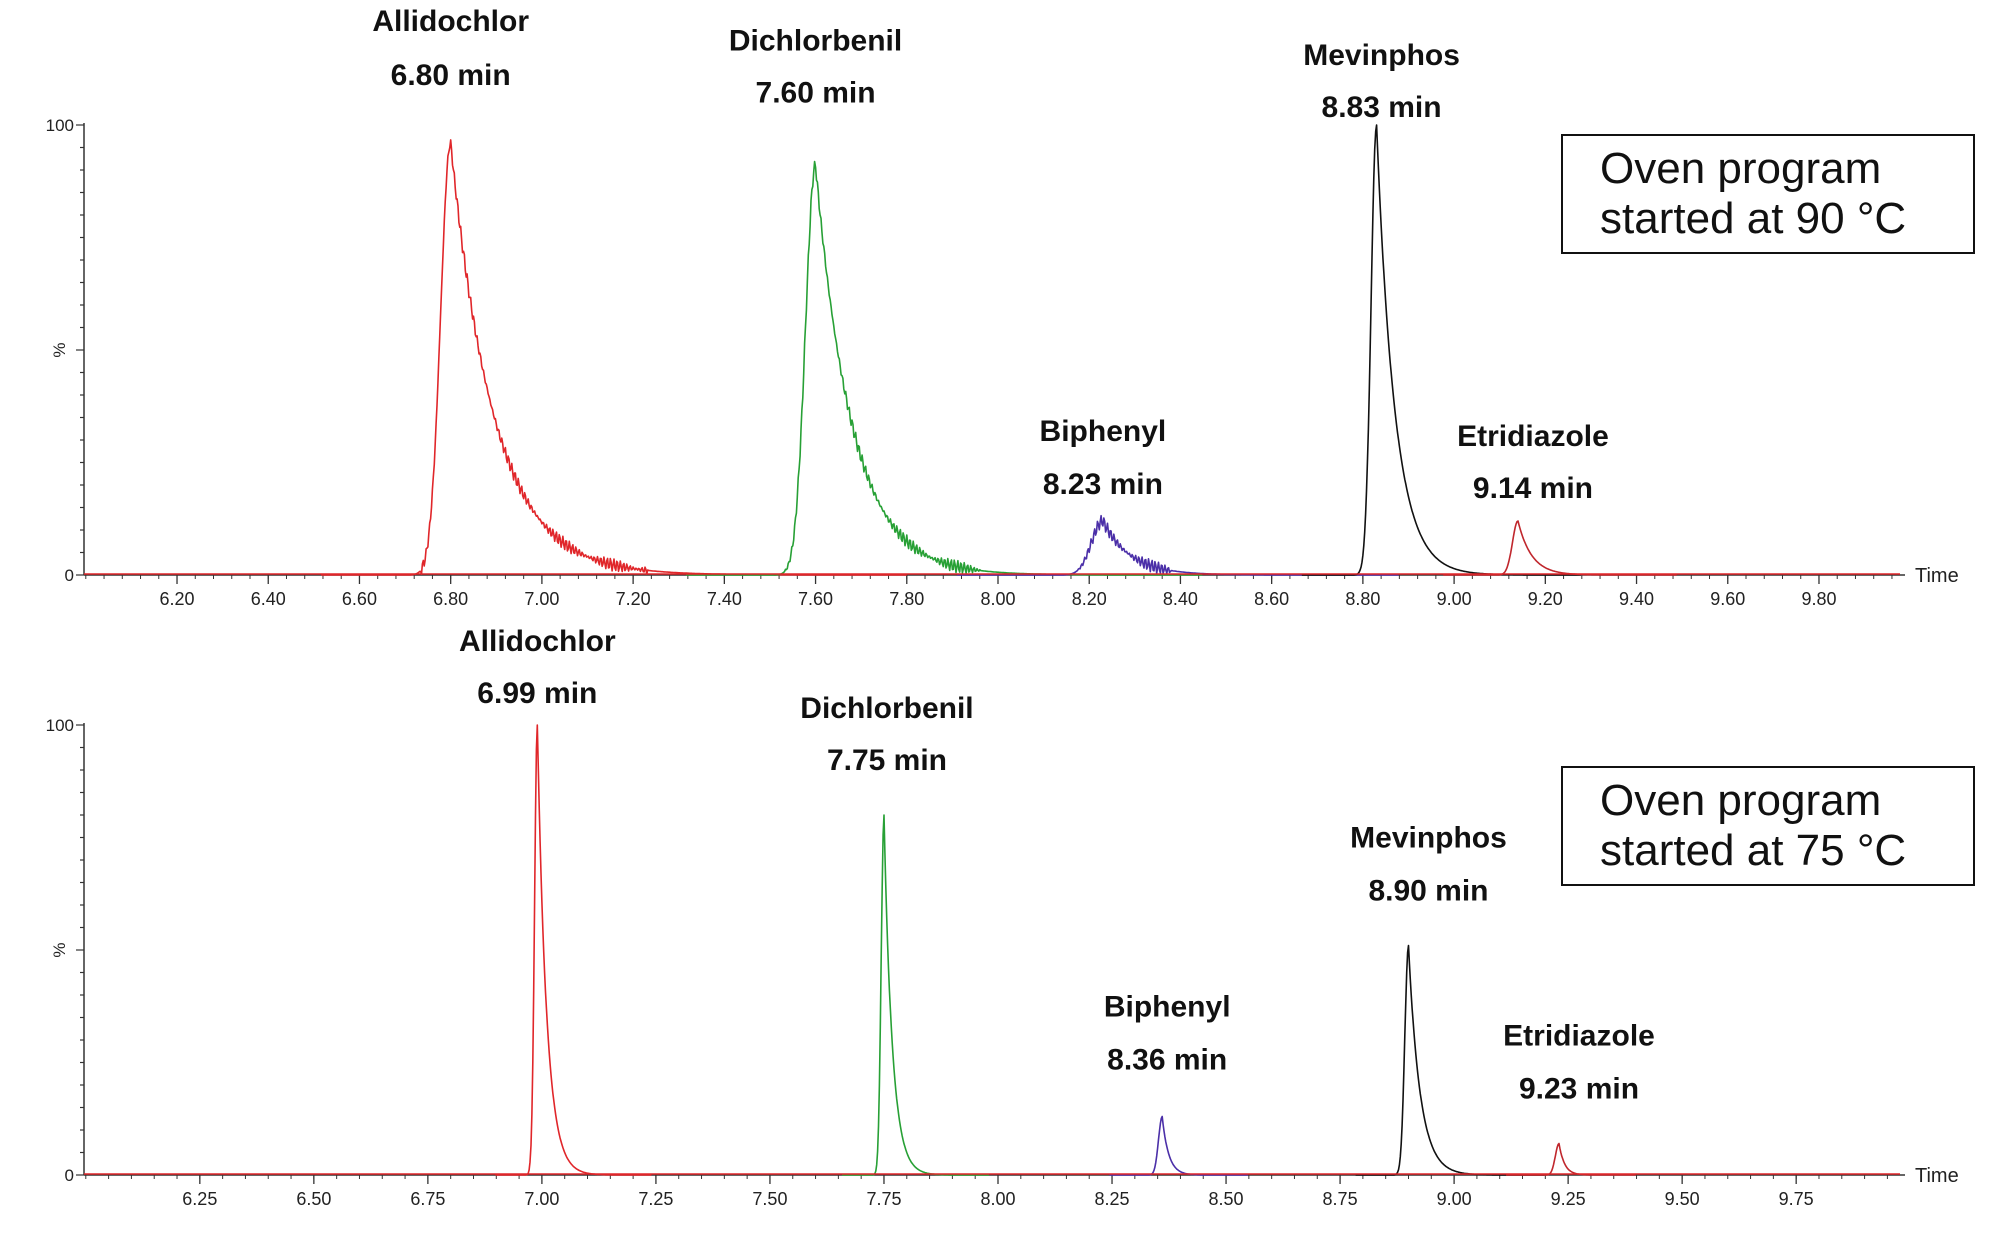 The height and width of the screenshot is (1241, 2000). What do you see at coordinates (1682, 1199) in the screenshot?
I see `x-tick-label: 9.50` at bounding box center [1682, 1199].